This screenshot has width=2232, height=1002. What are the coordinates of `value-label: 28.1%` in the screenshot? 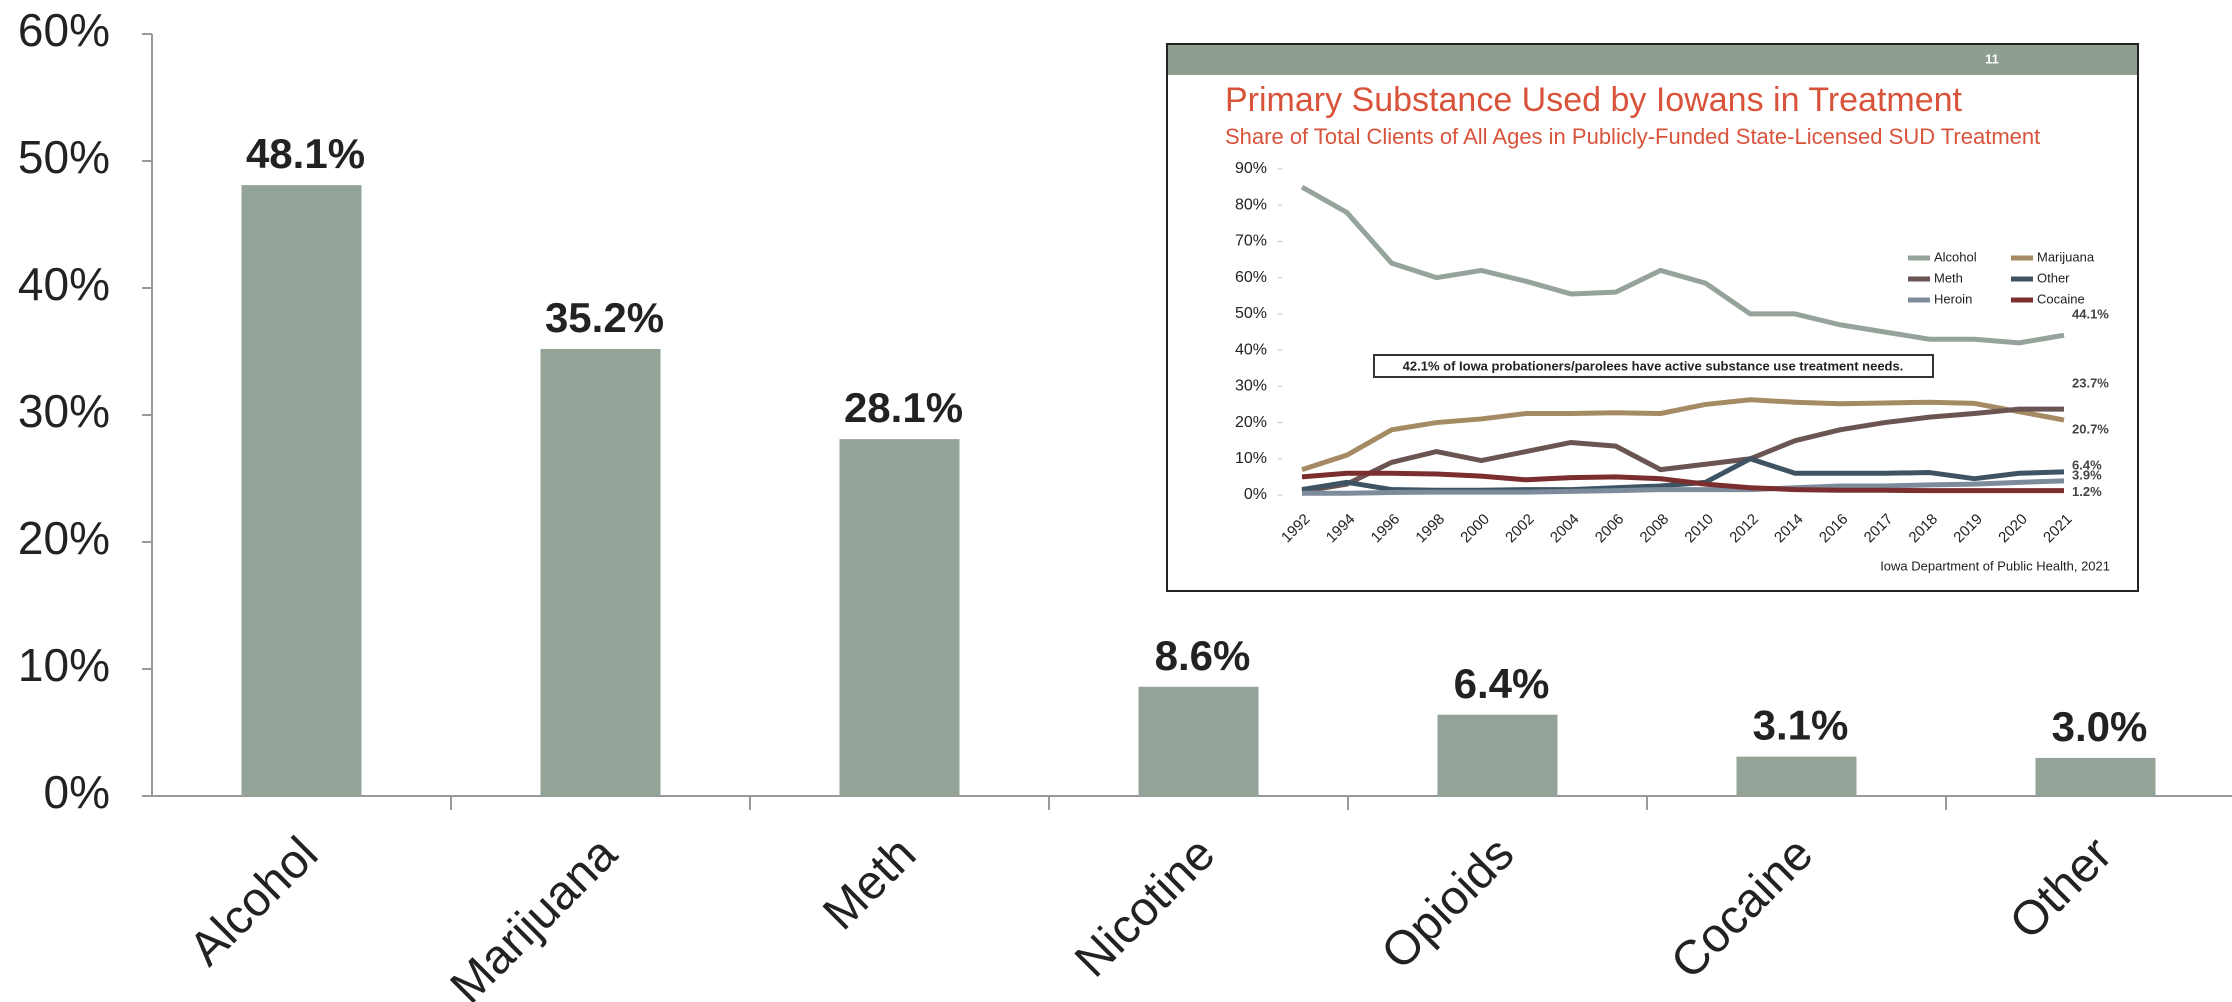 It's located at (903, 407).